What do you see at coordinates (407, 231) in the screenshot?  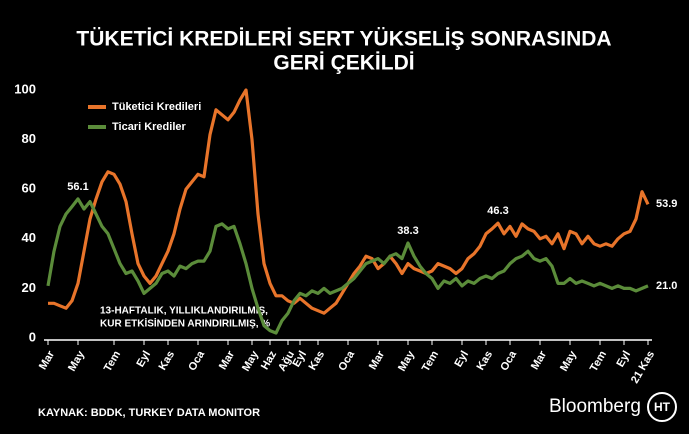 I see `value-label: 38.3` at bounding box center [407, 231].